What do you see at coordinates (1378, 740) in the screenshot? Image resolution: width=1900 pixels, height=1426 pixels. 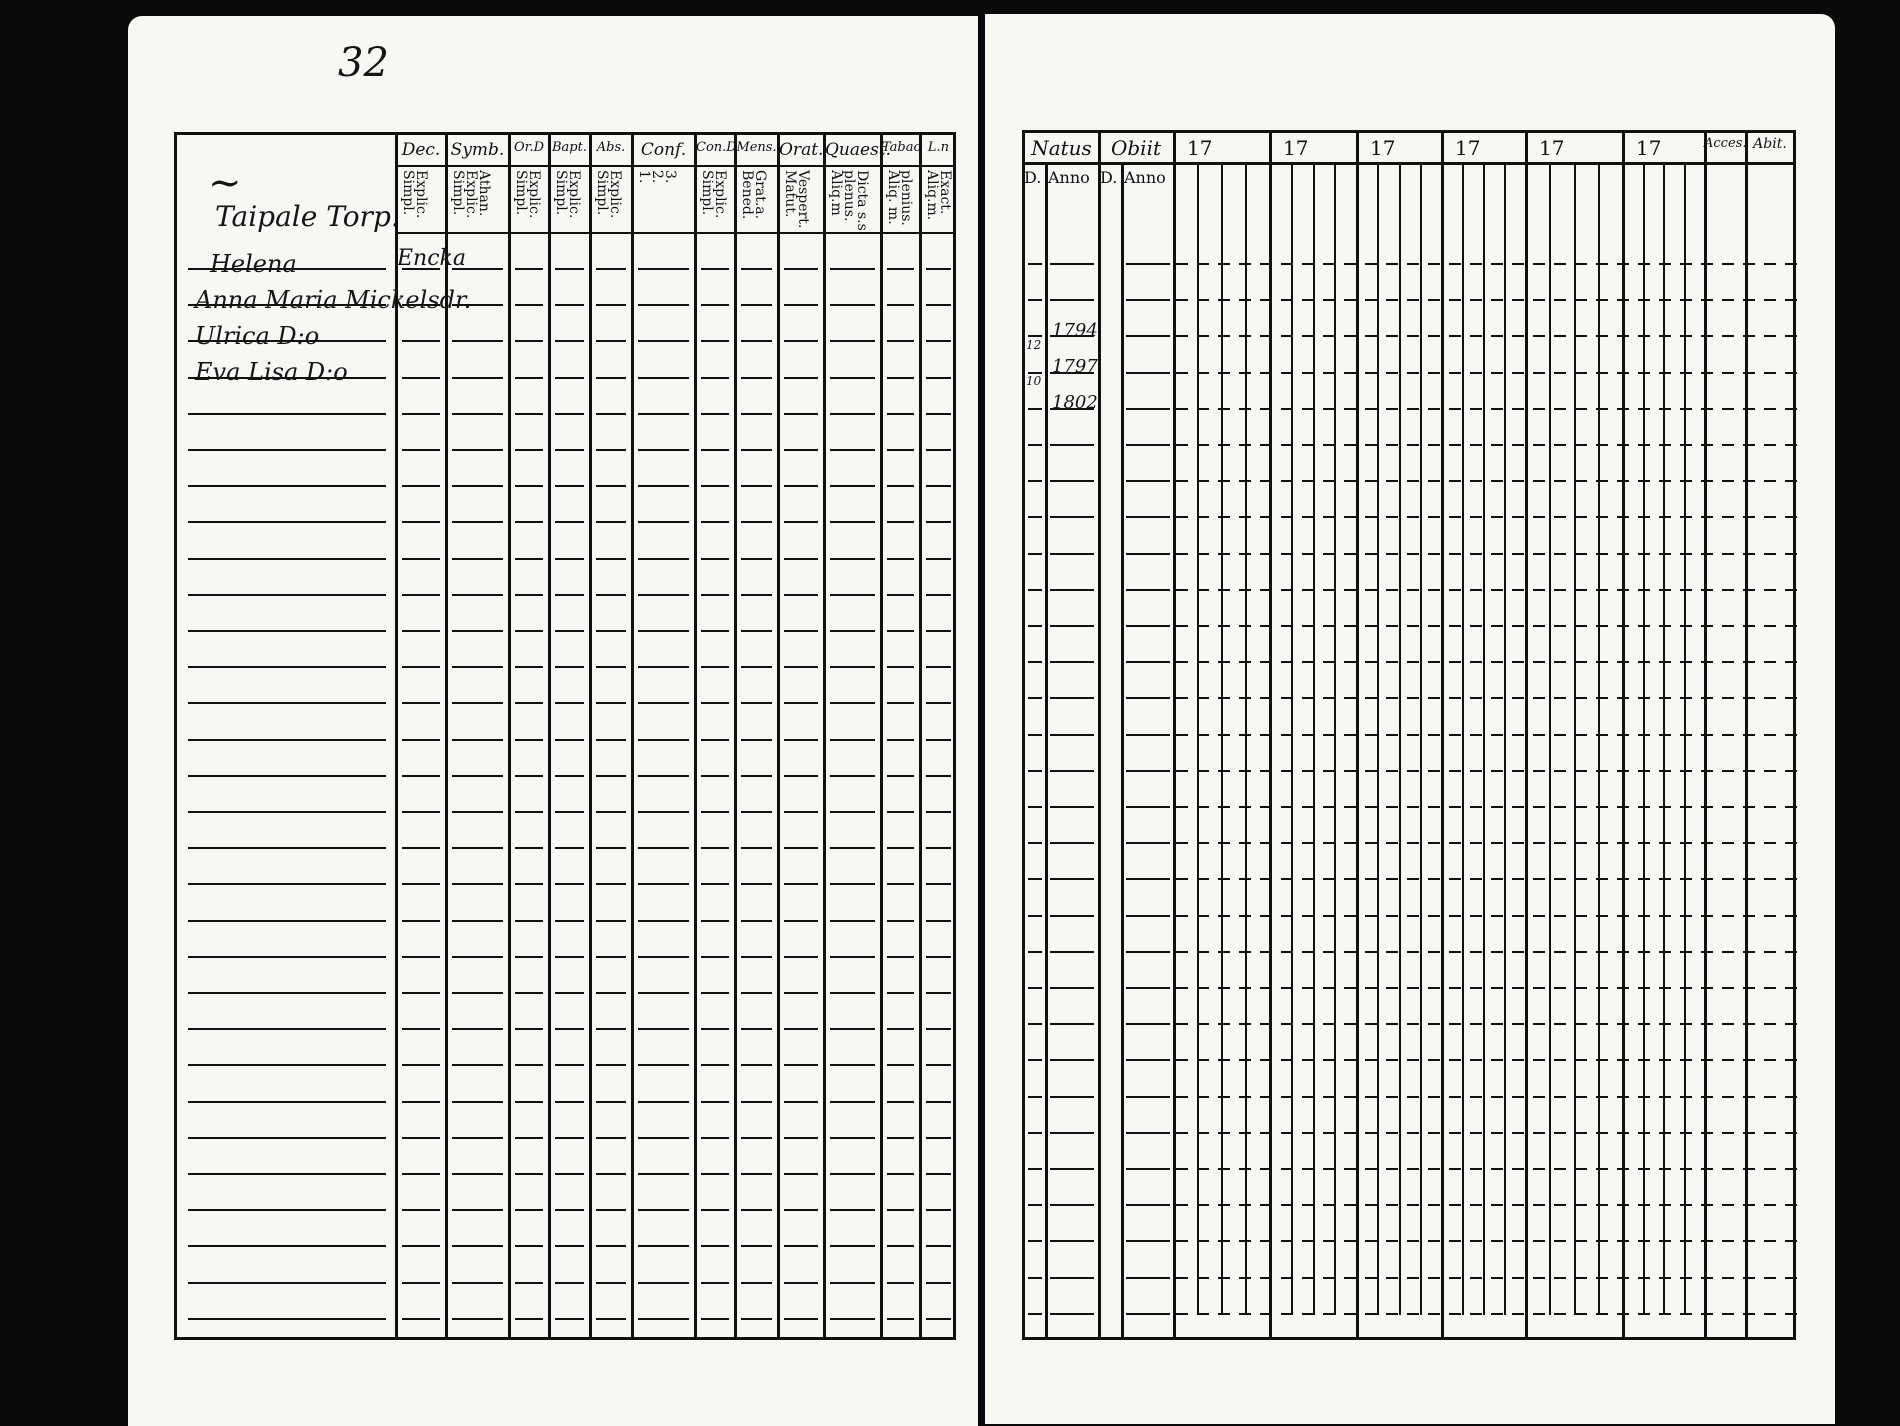 I see `year-subcolumn` at bounding box center [1378, 740].